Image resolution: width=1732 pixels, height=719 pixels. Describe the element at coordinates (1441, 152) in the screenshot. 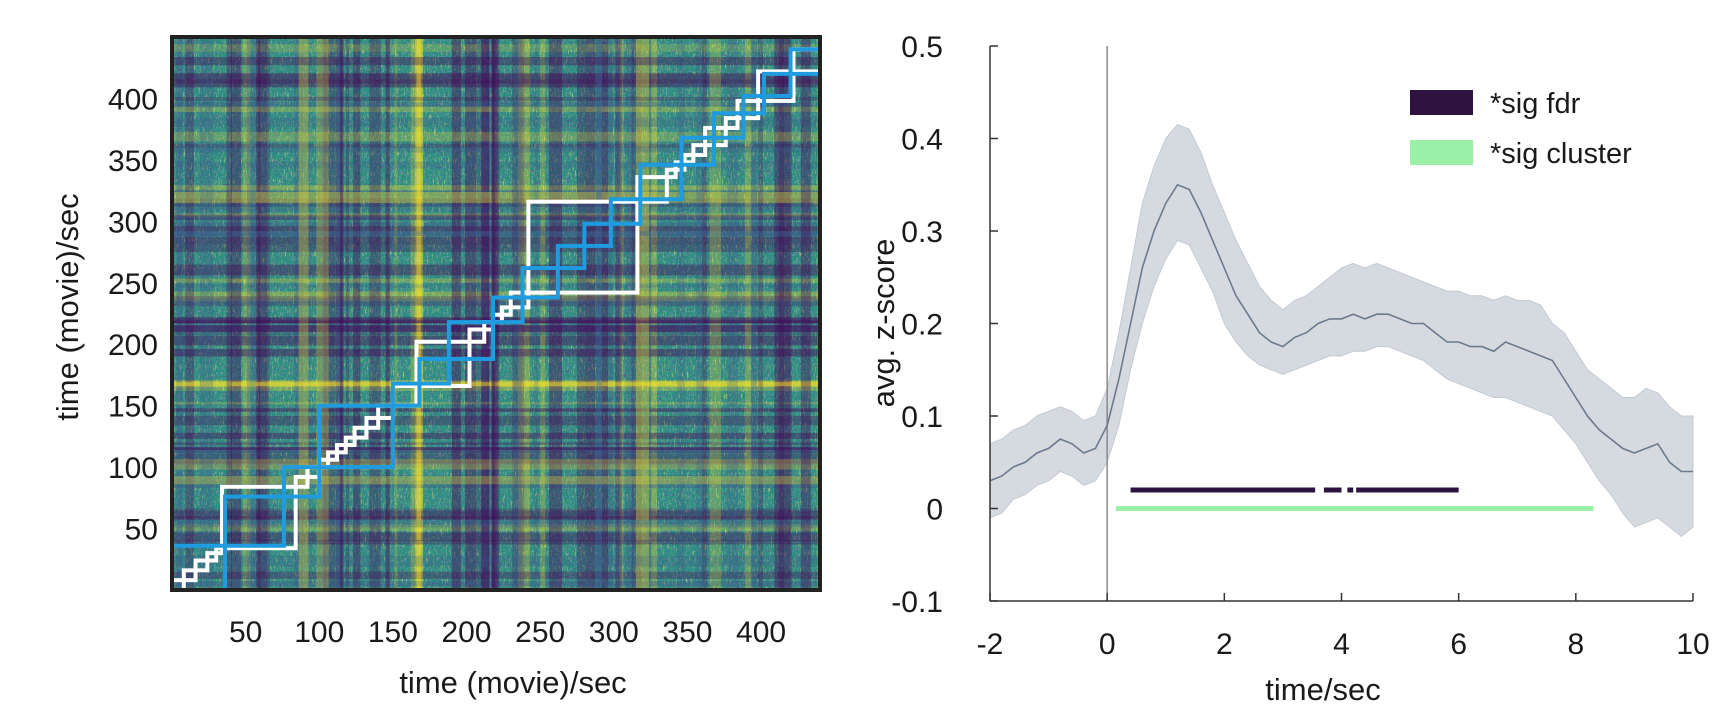

I see `legend-swatch-sig-cluster` at that location.